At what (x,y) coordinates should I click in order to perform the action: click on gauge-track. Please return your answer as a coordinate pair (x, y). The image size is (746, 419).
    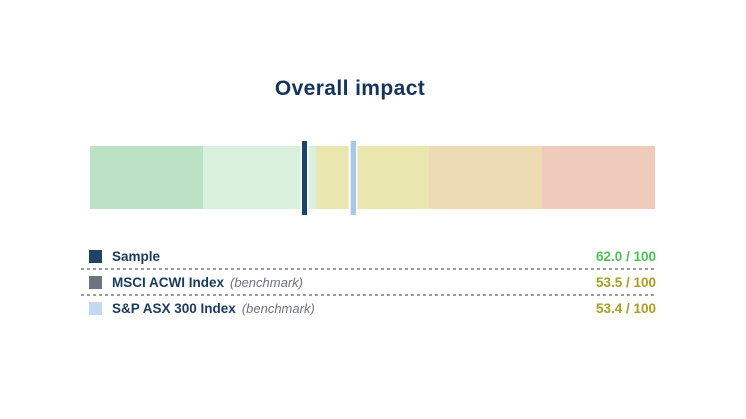
    Looking at the image, I should click on (372, 177).